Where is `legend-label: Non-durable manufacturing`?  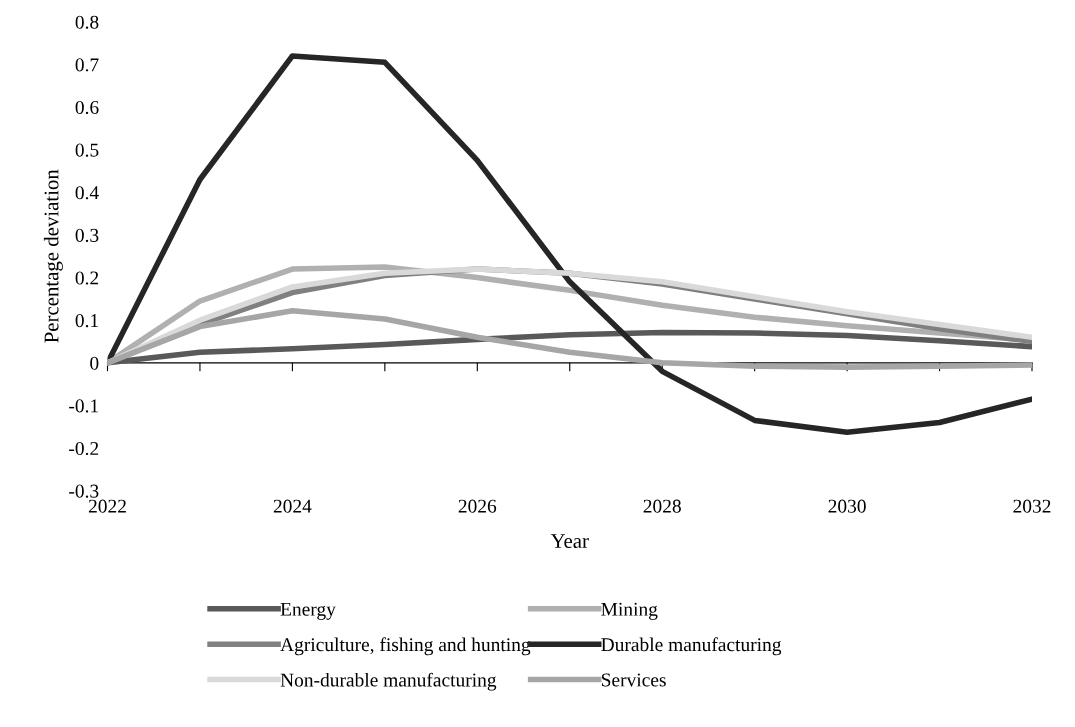
legend-label: Non-durable manufacturing is located at coordinates (388, 681).